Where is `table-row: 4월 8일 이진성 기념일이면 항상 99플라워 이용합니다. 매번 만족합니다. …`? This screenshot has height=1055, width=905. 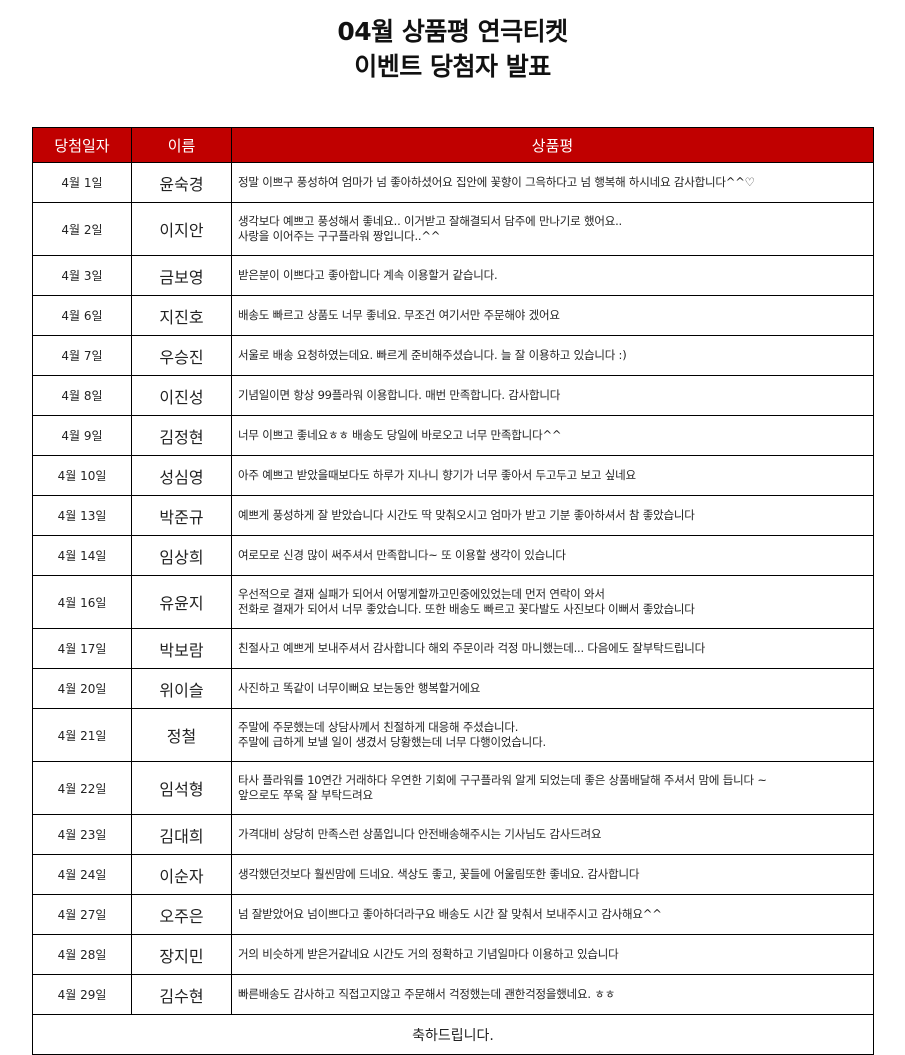 table-row: 4월 8일 이진성 기념일이면 항상 99플라워 이용합니다. 매번 만족합니다. … is located at coordinates (453, 395).